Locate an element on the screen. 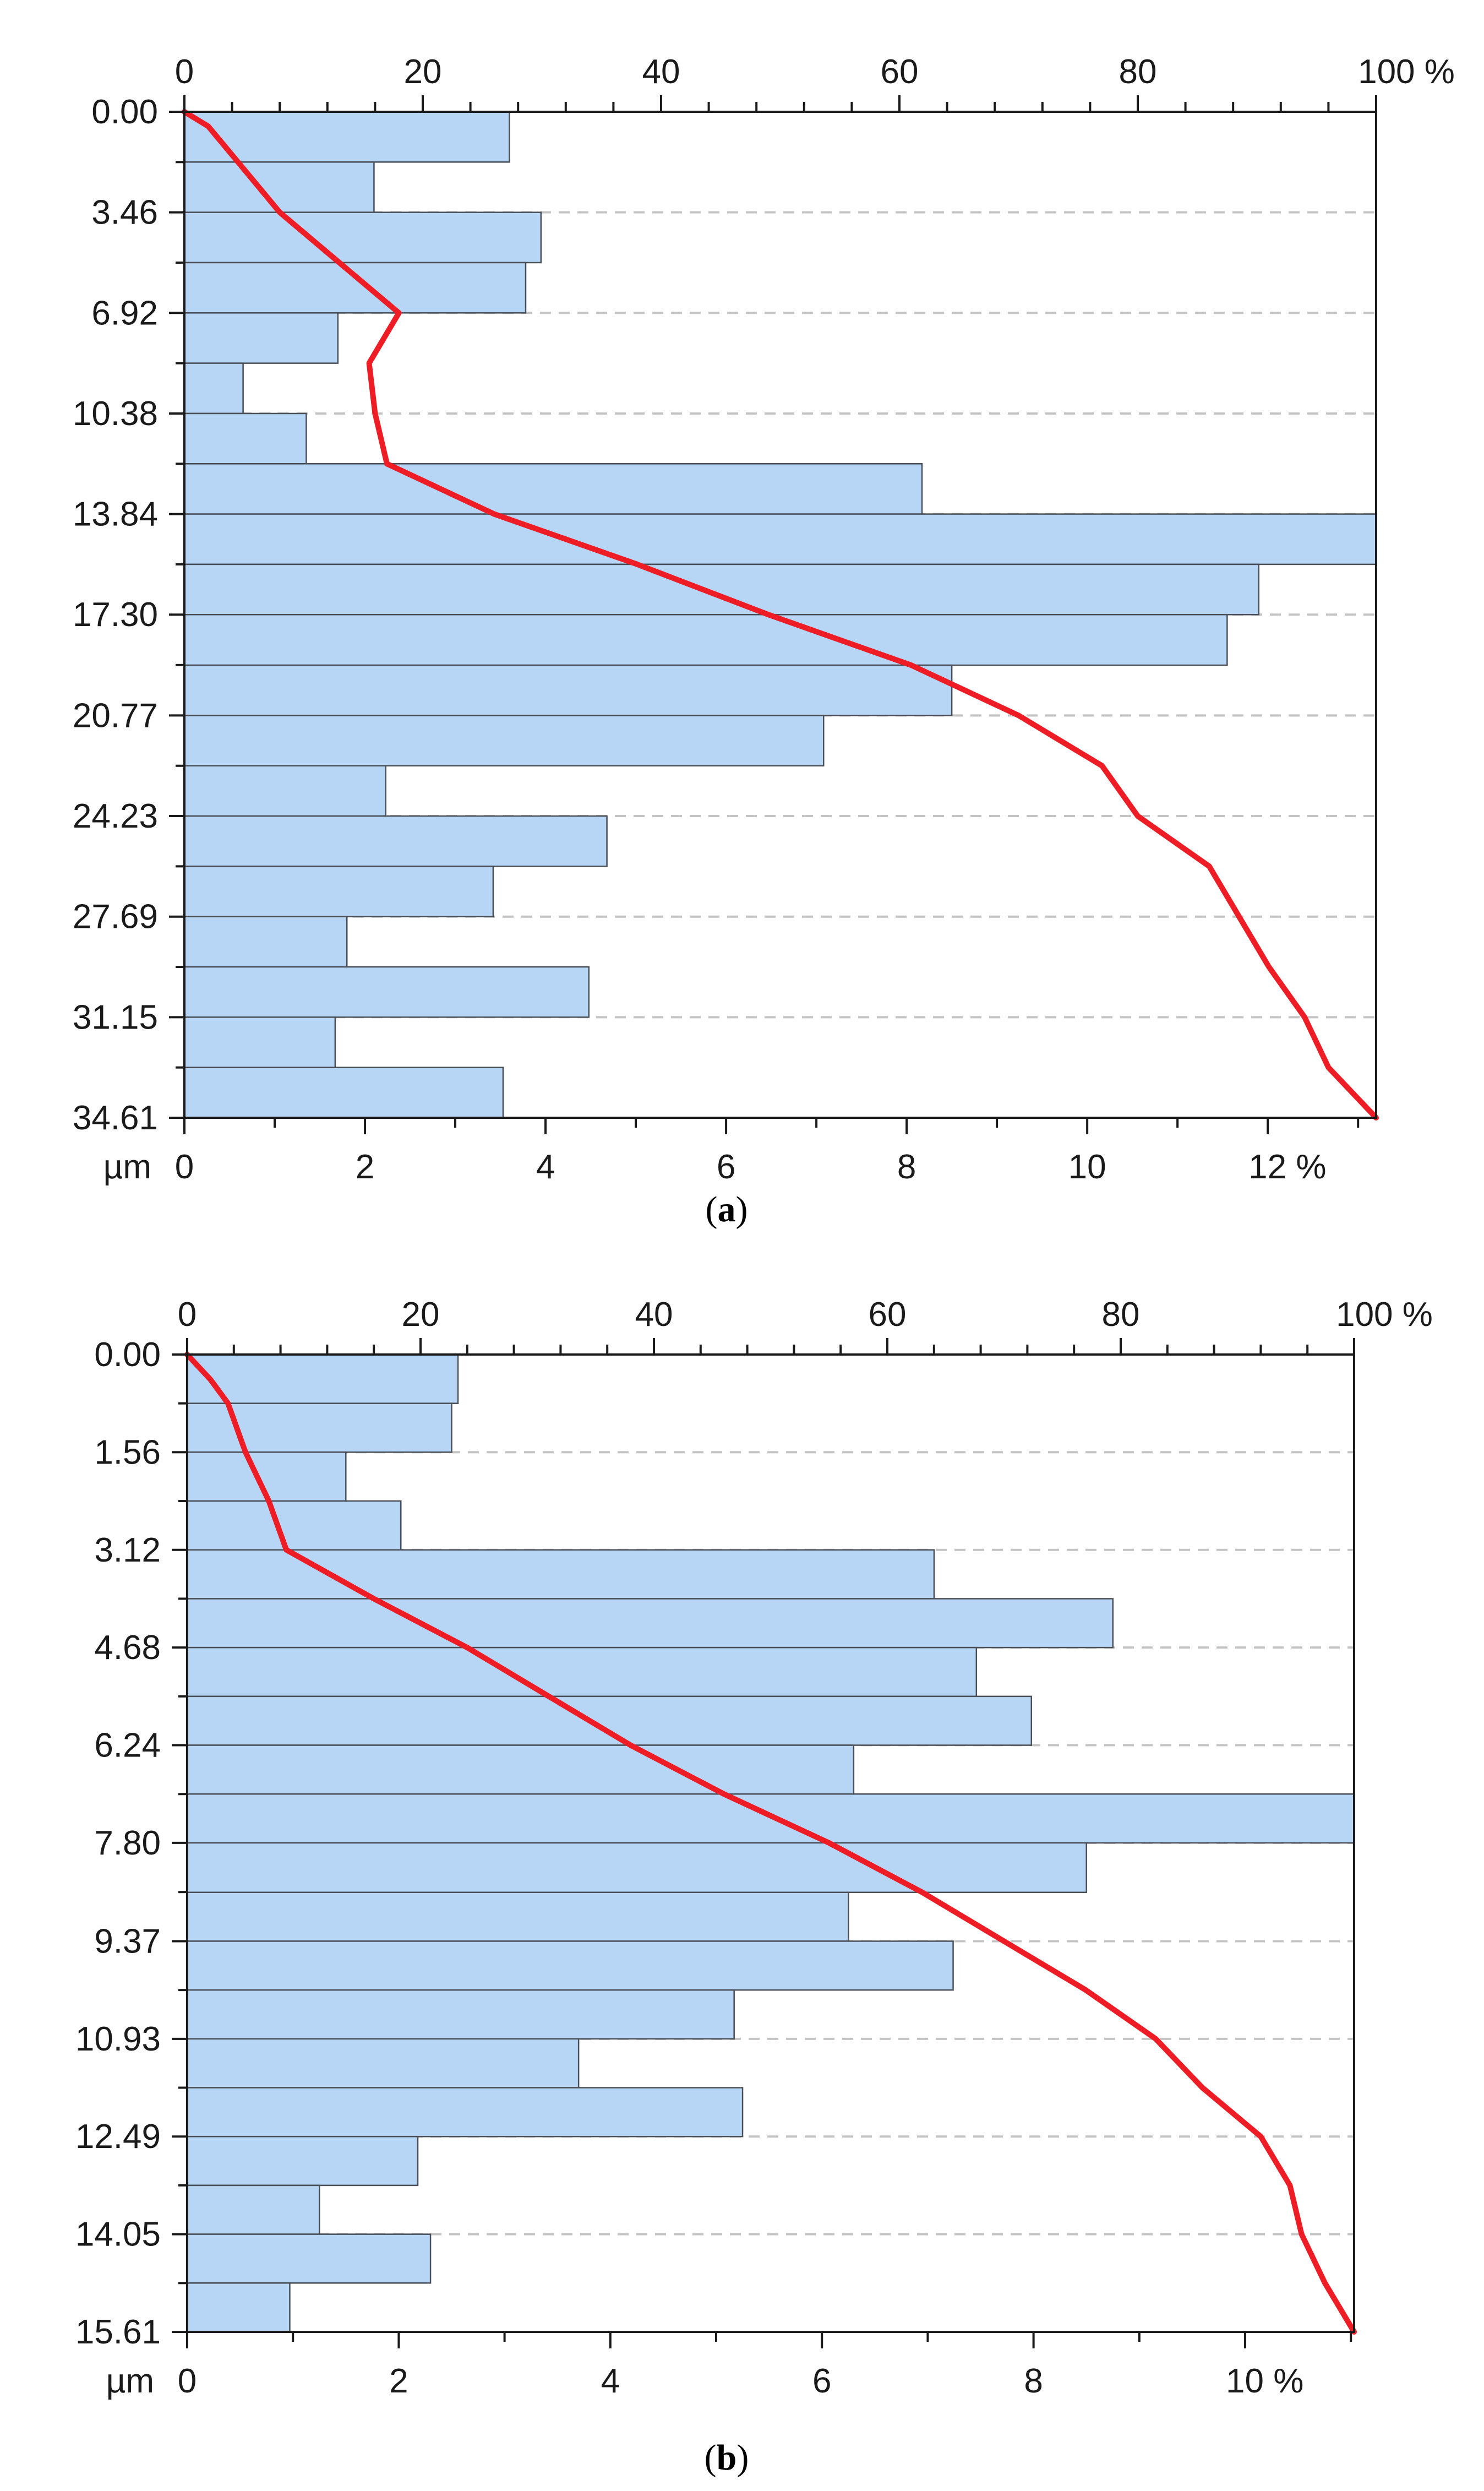  panel-b-caption: (b) is located at coordinates (727, 2458).